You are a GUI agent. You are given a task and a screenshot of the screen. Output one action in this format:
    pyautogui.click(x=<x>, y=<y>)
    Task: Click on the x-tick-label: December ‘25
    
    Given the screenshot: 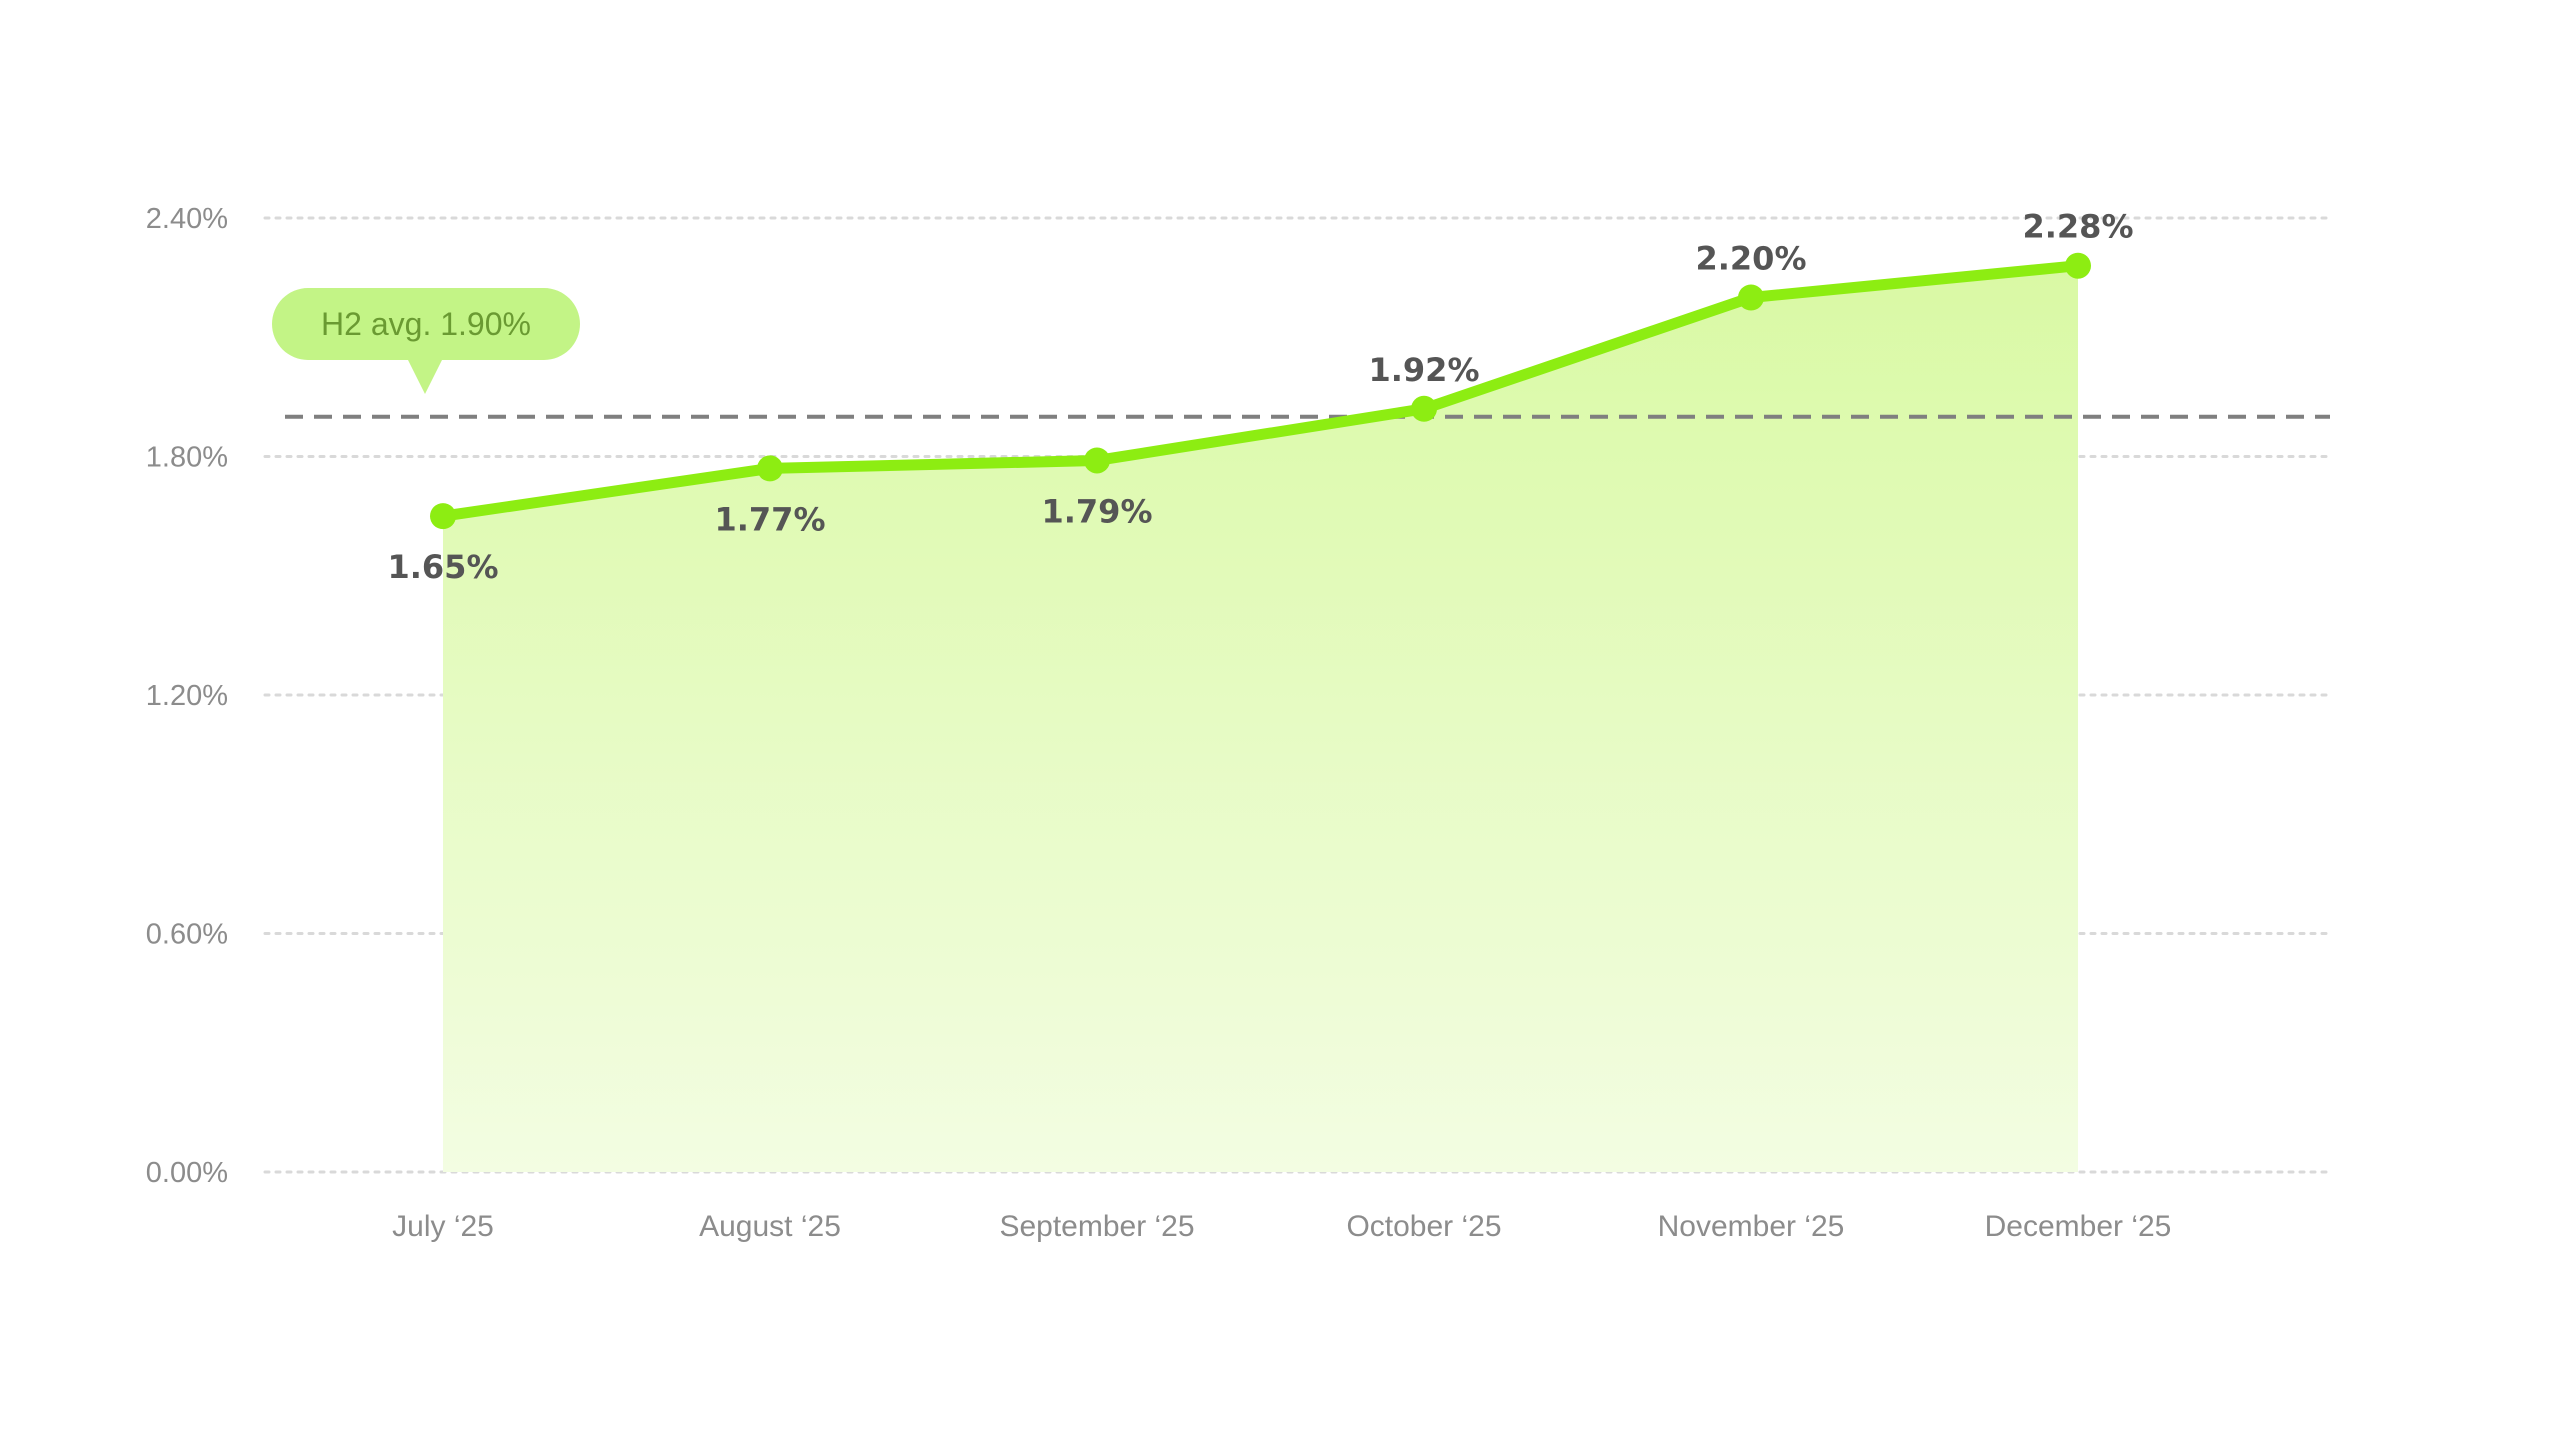 What is the action you would take?
    pyautogui.click(x=2078, y=1226)
    